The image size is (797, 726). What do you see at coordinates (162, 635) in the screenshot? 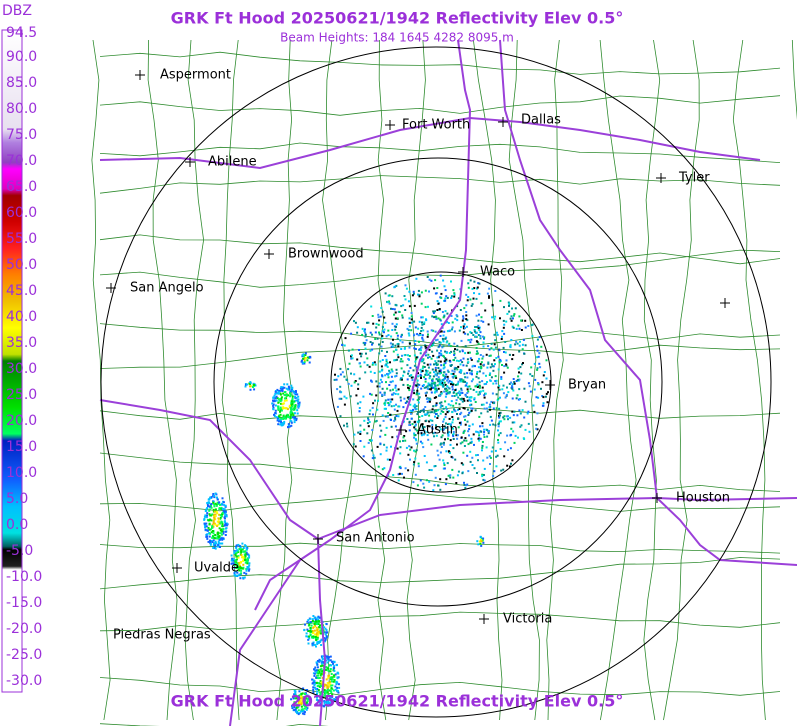
I see `city-label: Piedras Negras` at bounding box center [162, 635].